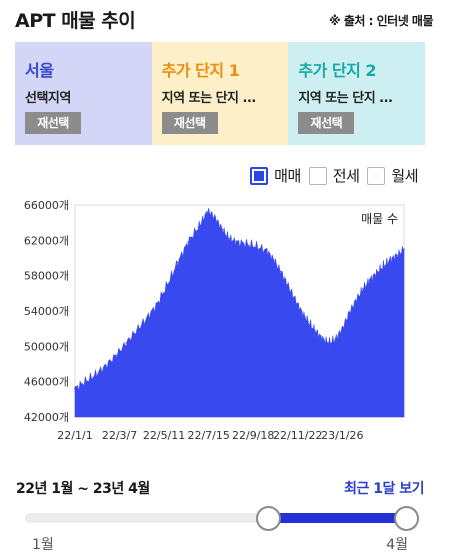  I want to click on card-title: 추가 단지 2, so click(337, 70).